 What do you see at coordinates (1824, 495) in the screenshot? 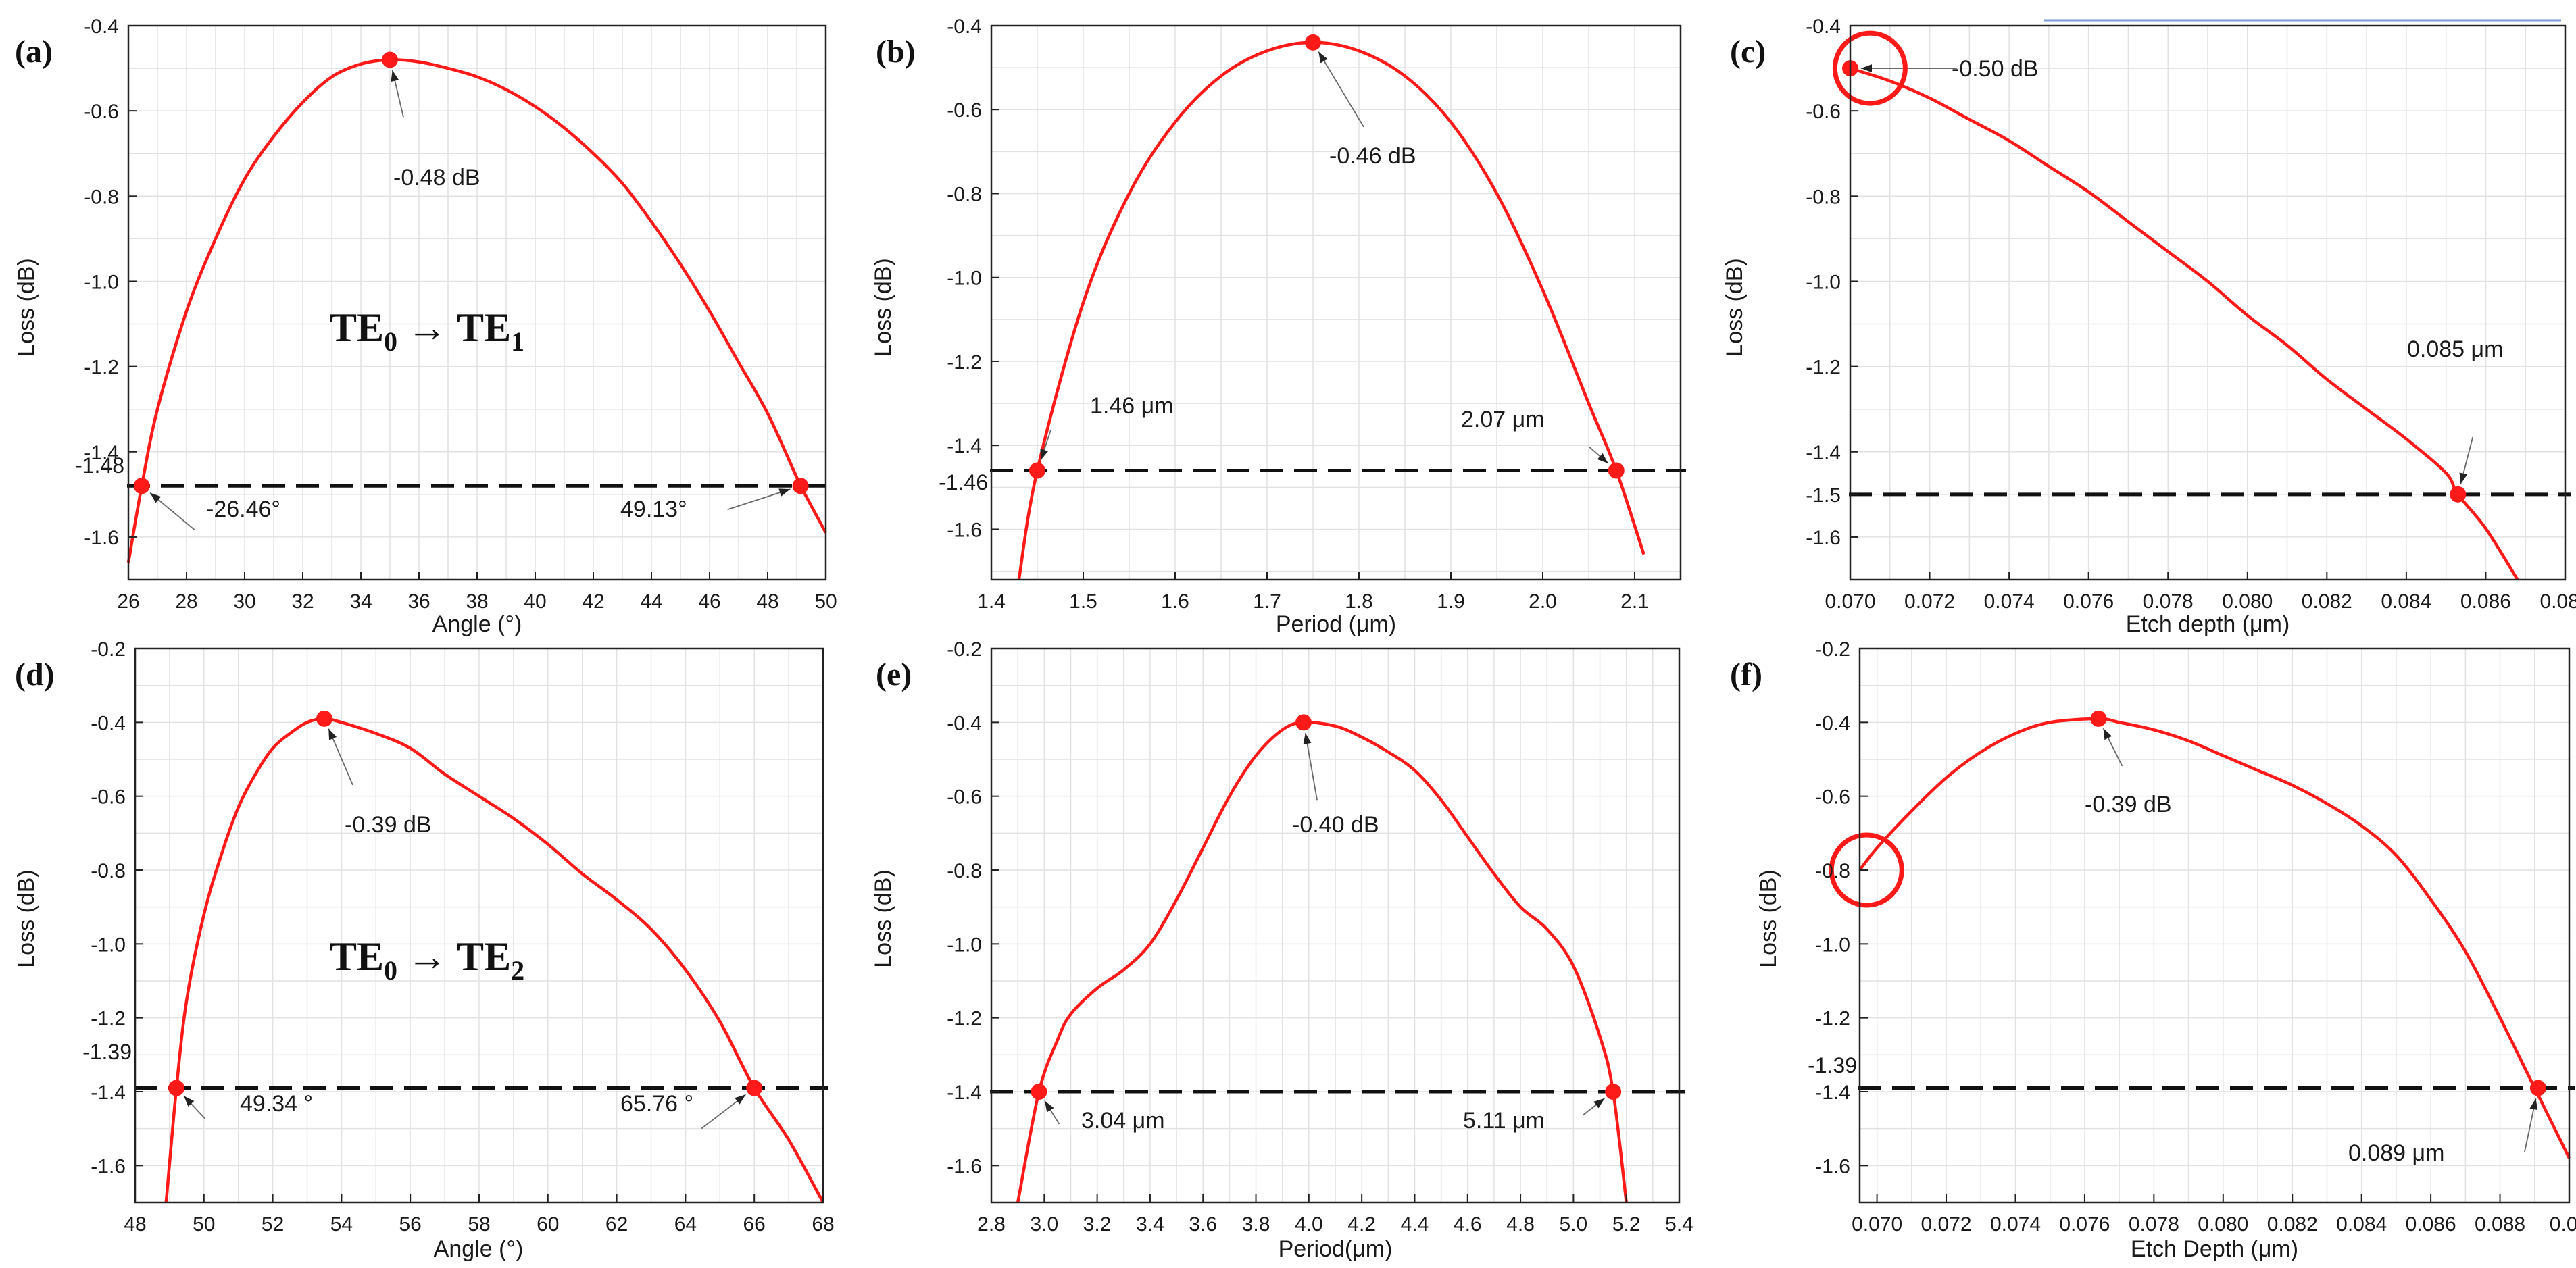
I see `y-tick-label: -1.5` at bounding box center [1824, 495].